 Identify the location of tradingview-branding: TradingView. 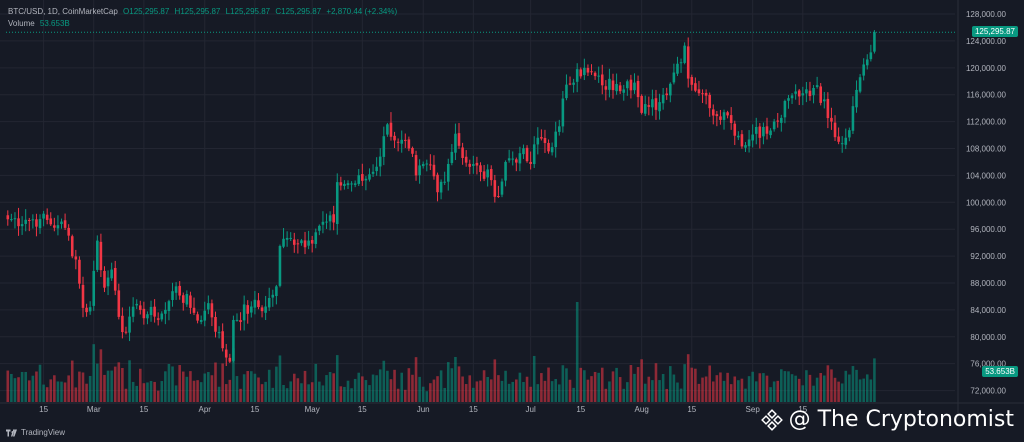
(35, 432).